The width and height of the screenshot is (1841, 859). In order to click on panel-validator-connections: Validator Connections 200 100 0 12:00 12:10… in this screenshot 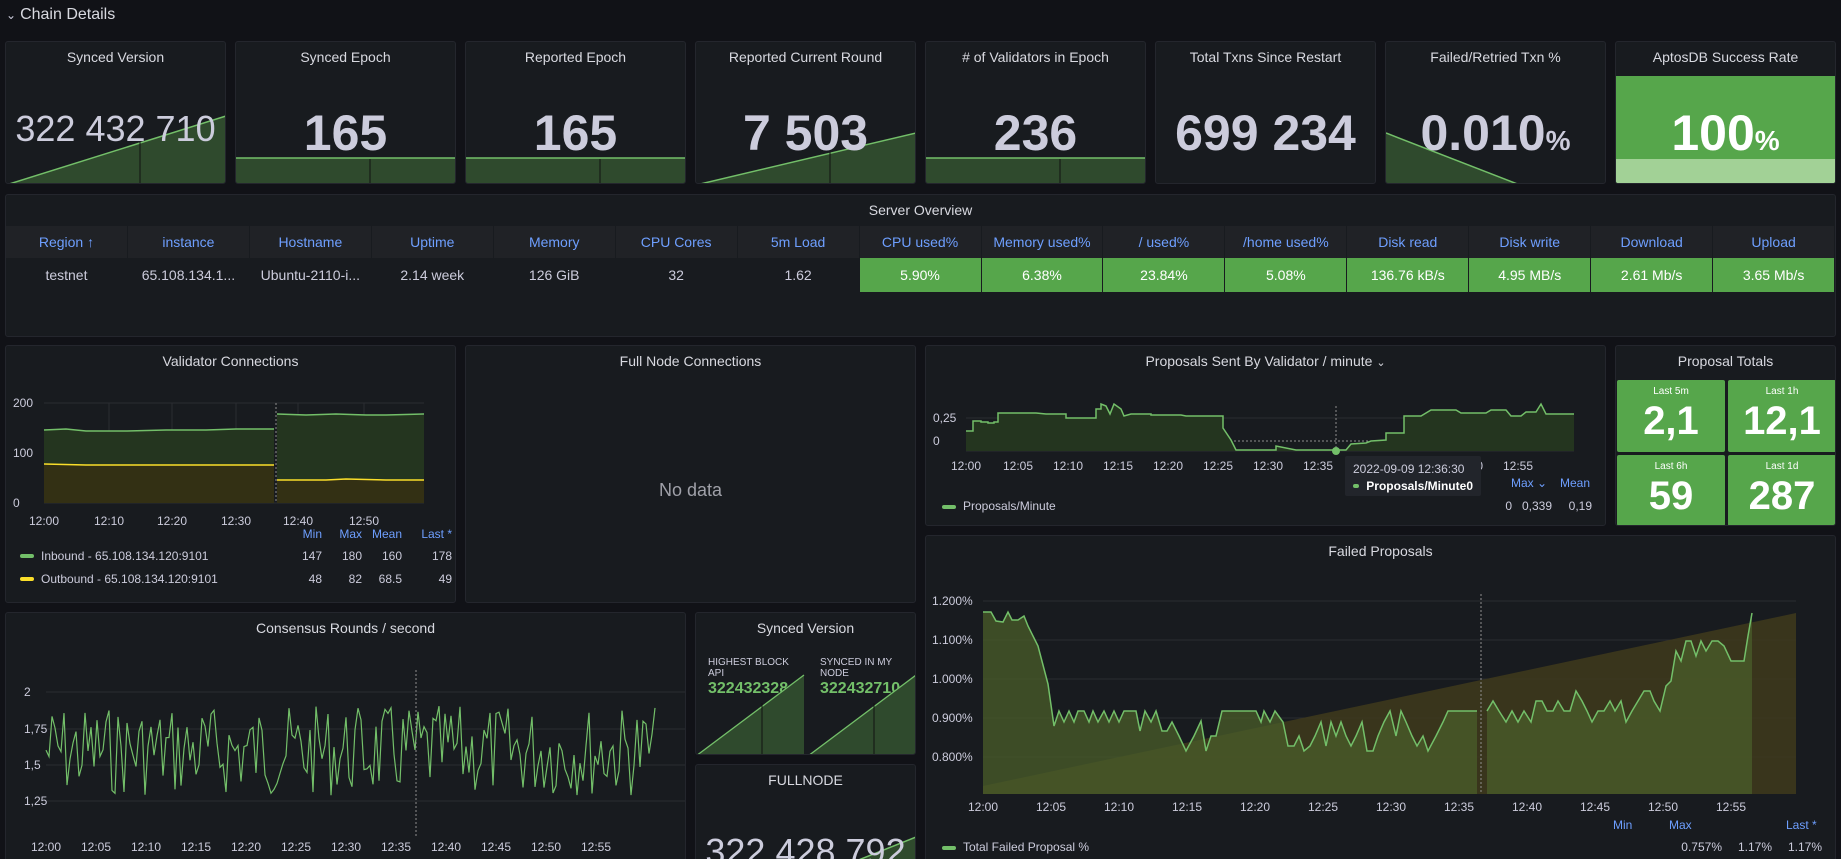, I will do `click(230, 474)`.